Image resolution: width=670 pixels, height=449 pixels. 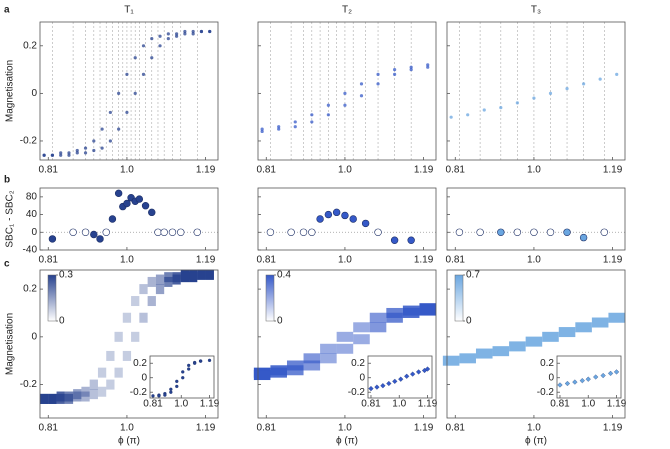 What do you see at coordinates (473, 275) in the screenshot?
I see `colorbar-label: 0.7` at bounding box center [473, 275].